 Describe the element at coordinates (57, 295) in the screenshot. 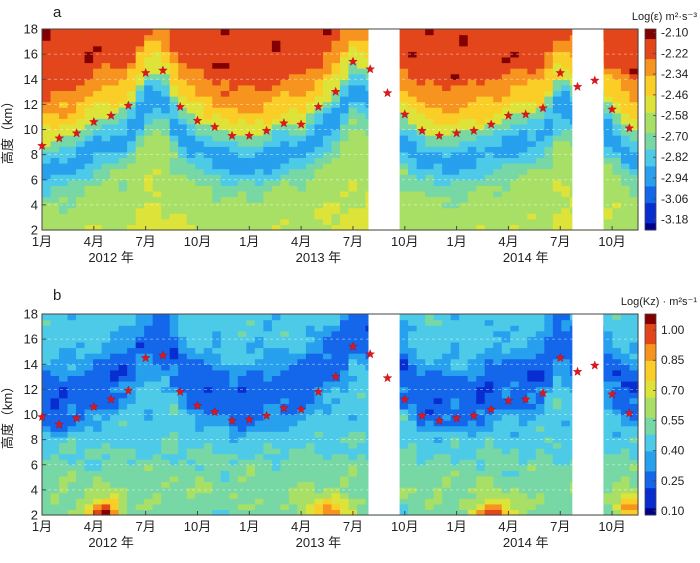

I see `panel-label-b: b` at that location.